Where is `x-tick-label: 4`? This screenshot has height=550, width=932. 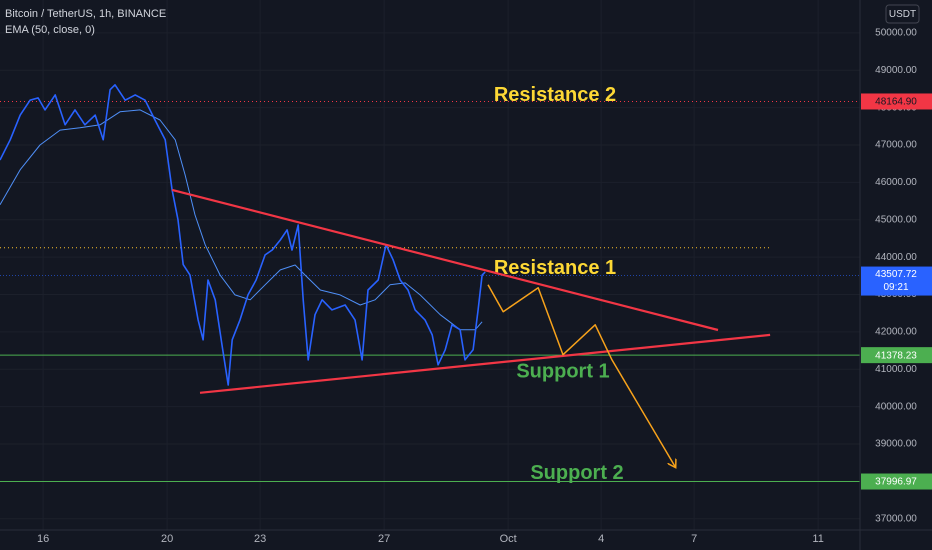 x-tick-label: 4 is located at coordinates (601, 539).